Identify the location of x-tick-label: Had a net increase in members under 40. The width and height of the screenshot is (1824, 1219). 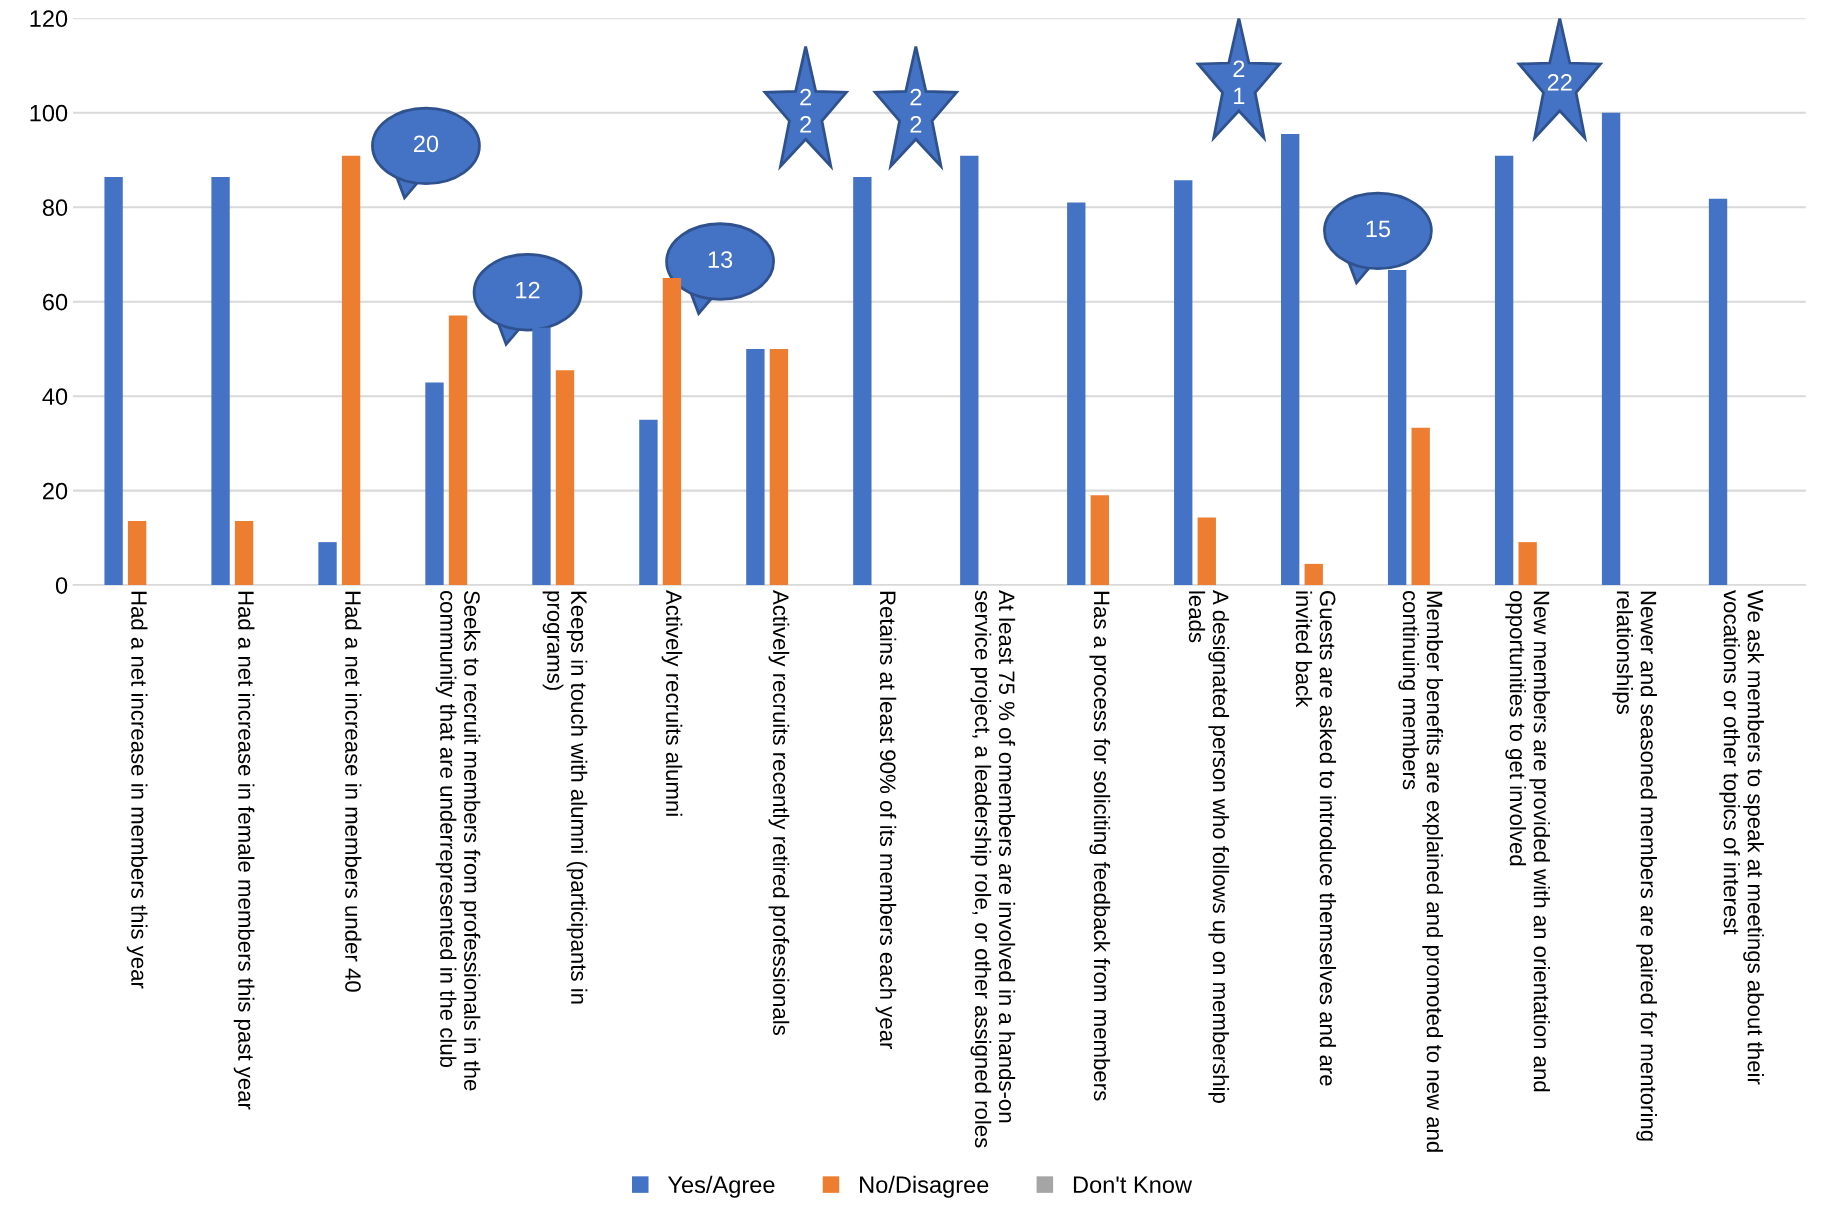
(353, 791).